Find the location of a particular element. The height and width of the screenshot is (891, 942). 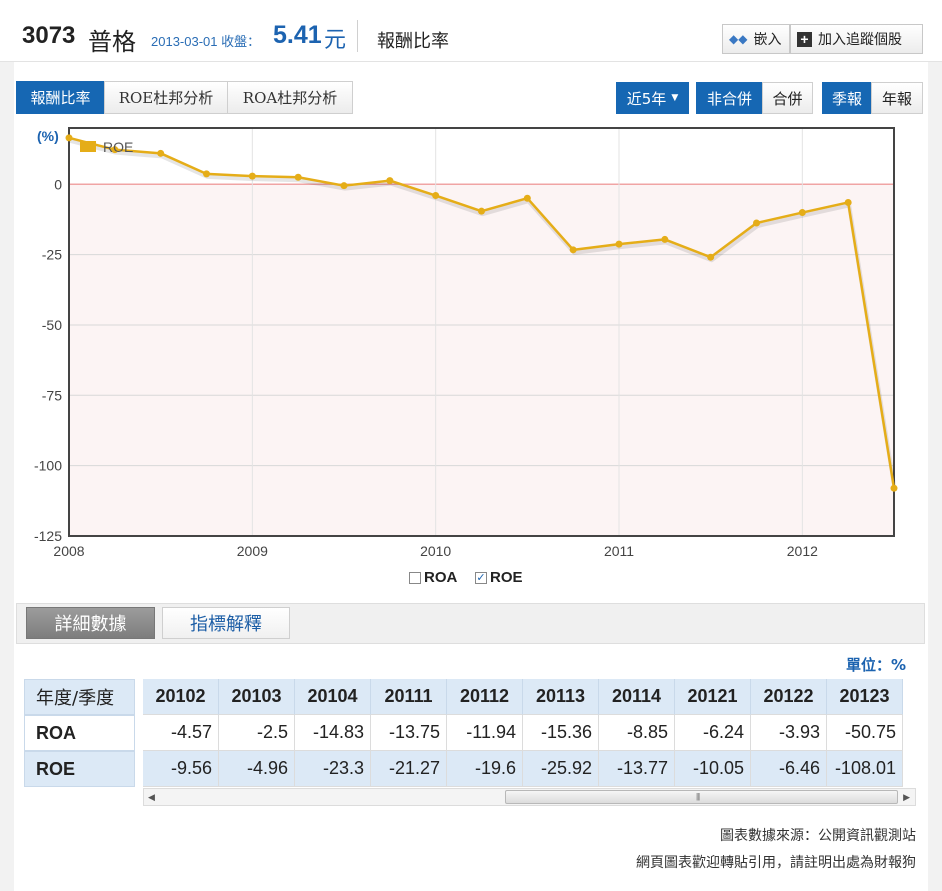

table-header-cell: 20122 is located at coordinates (789, 697).